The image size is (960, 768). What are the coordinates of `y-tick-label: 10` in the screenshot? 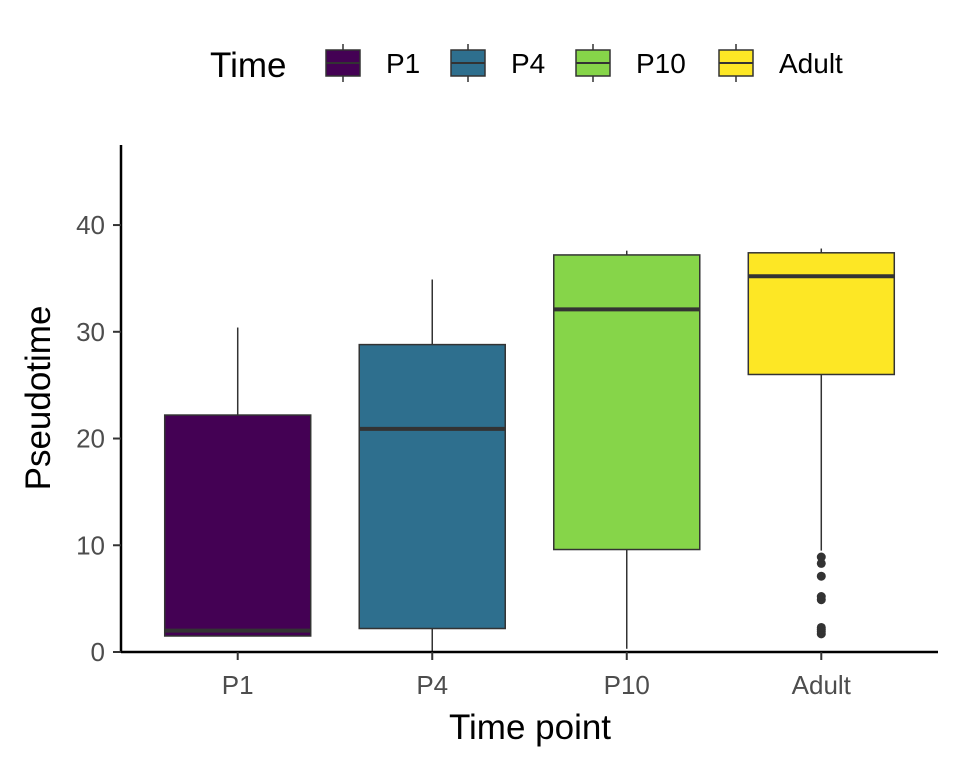 It's located at (90, 545).